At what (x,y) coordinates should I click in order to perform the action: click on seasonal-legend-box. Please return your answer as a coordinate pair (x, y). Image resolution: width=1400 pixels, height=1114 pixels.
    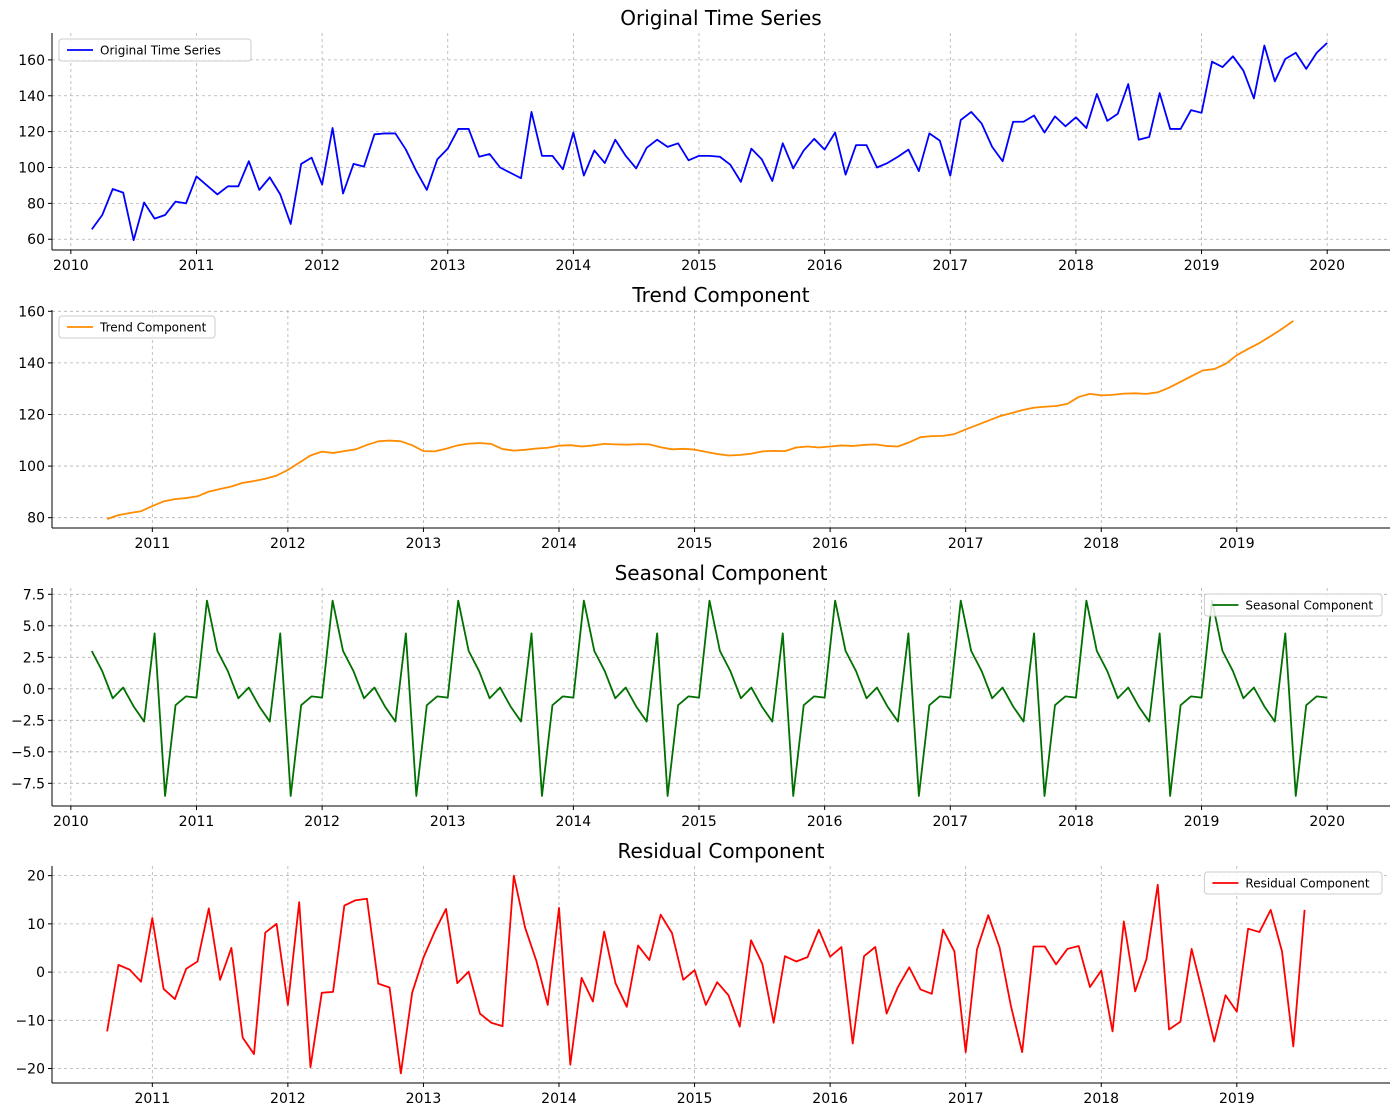
    Looking at the image, I should click on (1293, 605).